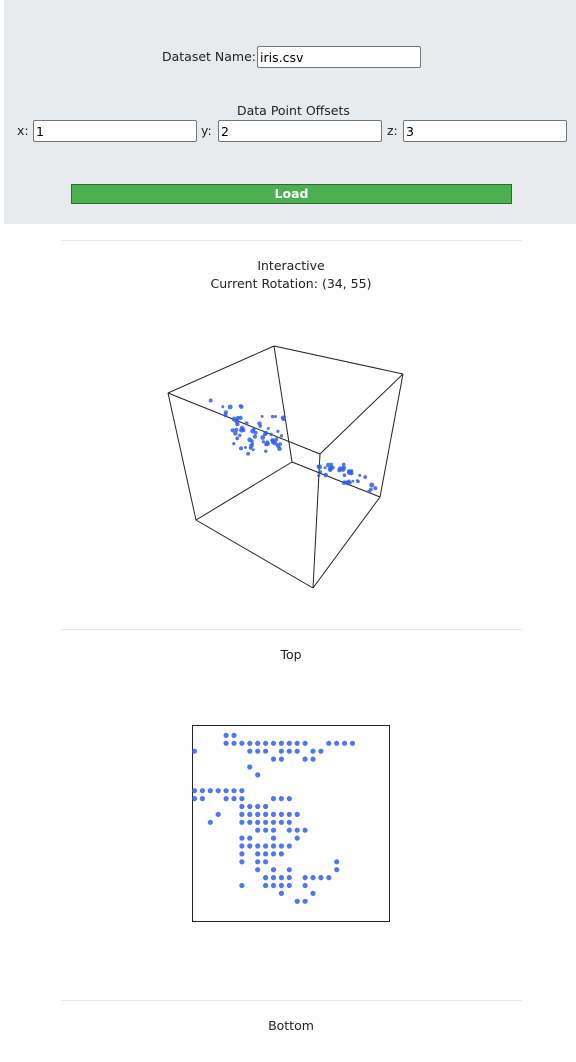 The image size is (576, 1062). Describe the element at coordinates (291, 1000) in the screenshot. I see `divider-bottom` at that location.